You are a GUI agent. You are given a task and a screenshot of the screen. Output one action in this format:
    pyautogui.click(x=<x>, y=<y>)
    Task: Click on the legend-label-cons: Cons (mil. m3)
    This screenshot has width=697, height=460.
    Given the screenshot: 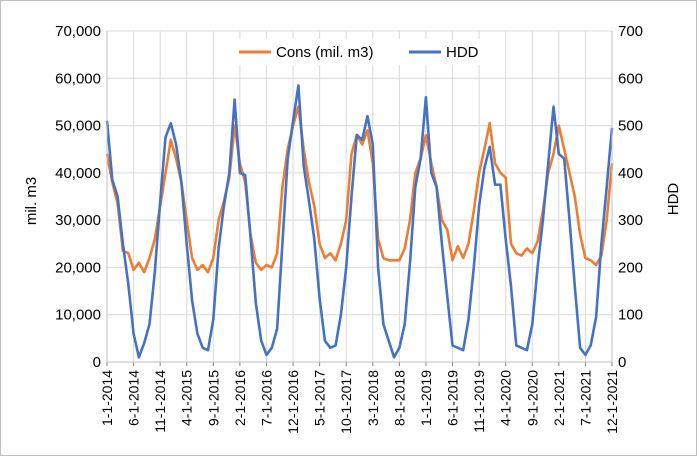 What is the action you would take?
    pyautogui.click(x=325, y=52)
    